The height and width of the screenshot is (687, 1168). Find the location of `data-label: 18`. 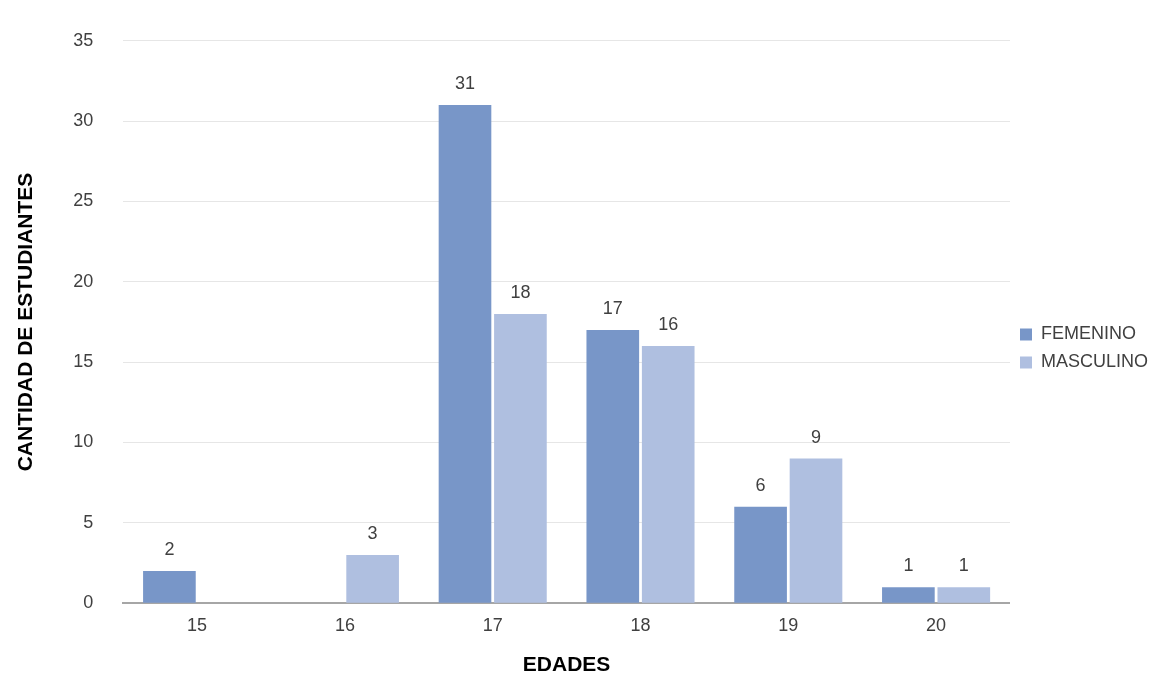

data-label: 18 is located at coordinates (520, 291).